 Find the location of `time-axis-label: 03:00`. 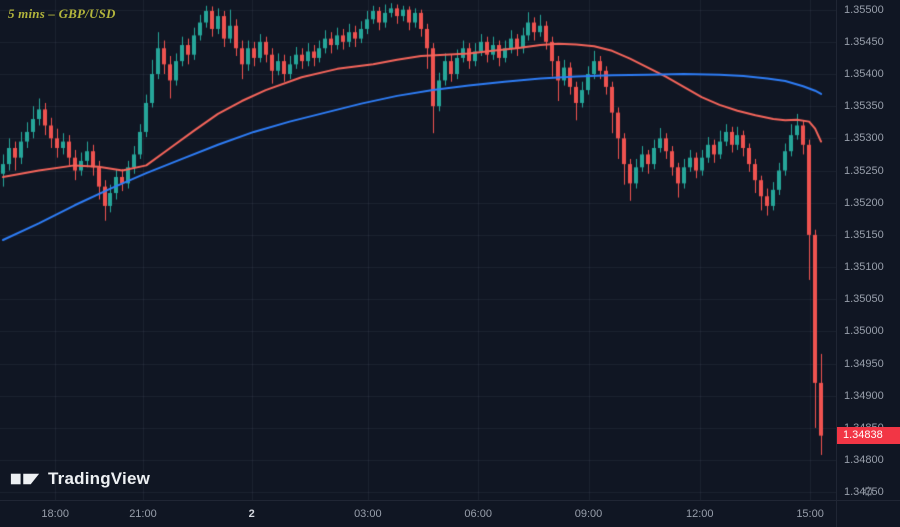

time-axis-label: 03:00 is located at coordinates (368, 514).